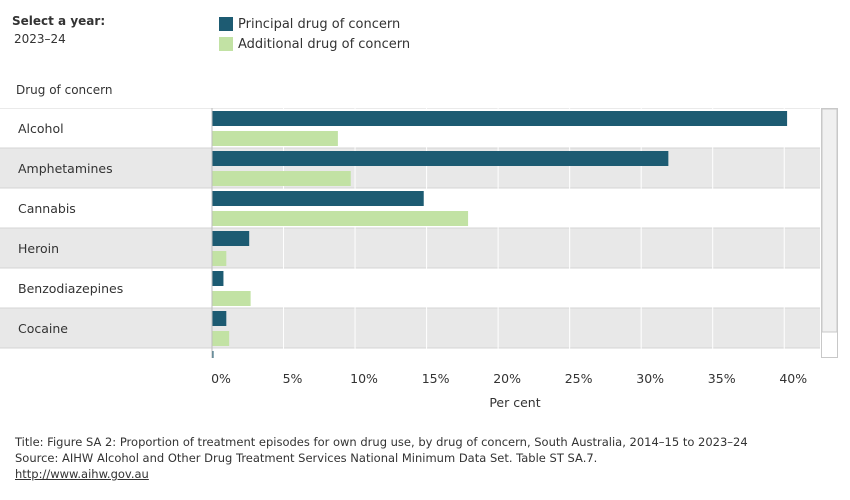  What do you see at coordinates (319, 24) in the screenshot?
I see `legend-label-principal: Principal drug of concern` at bounding box center [319, 24].